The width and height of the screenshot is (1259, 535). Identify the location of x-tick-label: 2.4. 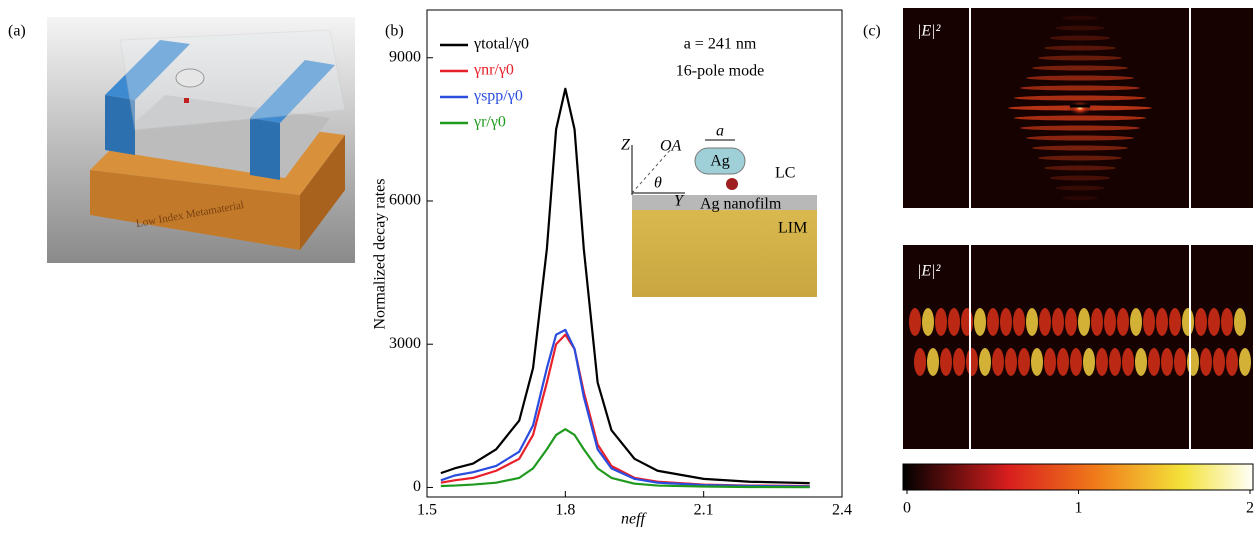
(842, 510).